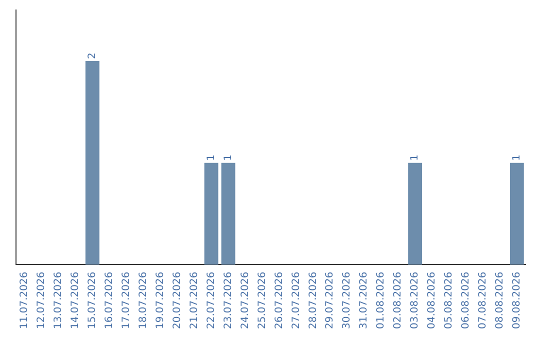  What do you see at coordinates (364, 301) in the screenshot?
I see `x-tick-label: 31.07.2026` at bounding box center [364, 301].